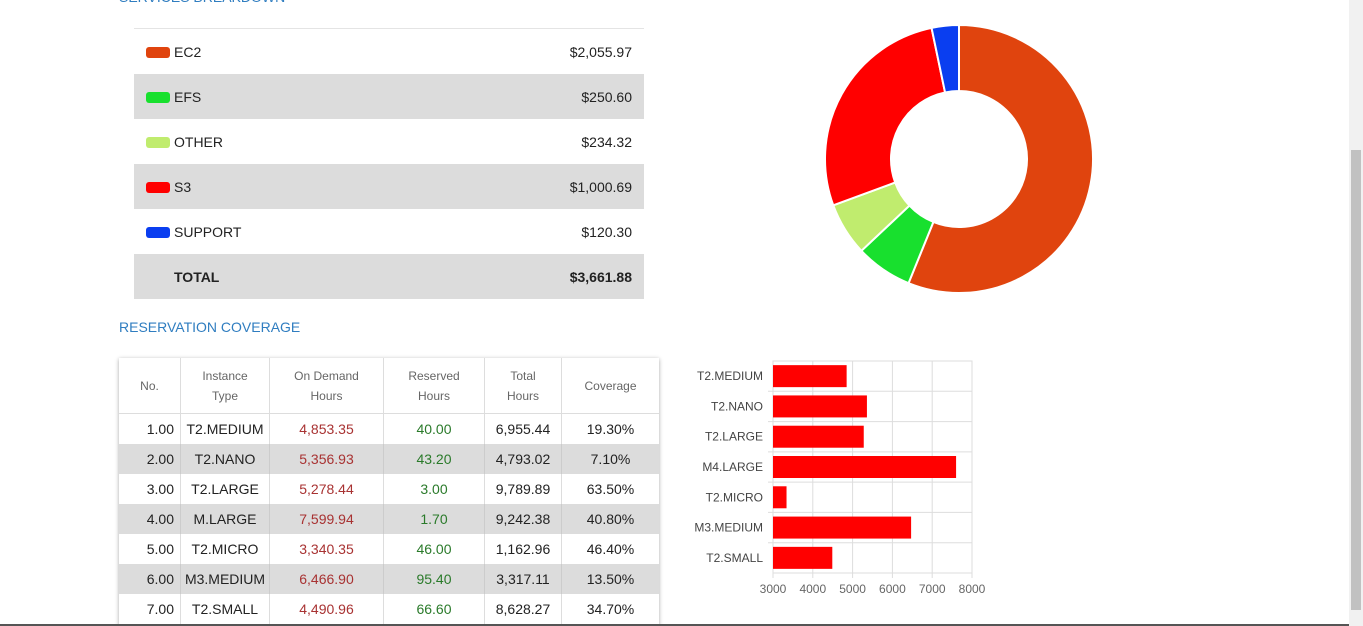 Image resolution: width=1363 pixels, height=626 pixels. I want to click on table-cell: T2.MICRO, so click(225, 549).